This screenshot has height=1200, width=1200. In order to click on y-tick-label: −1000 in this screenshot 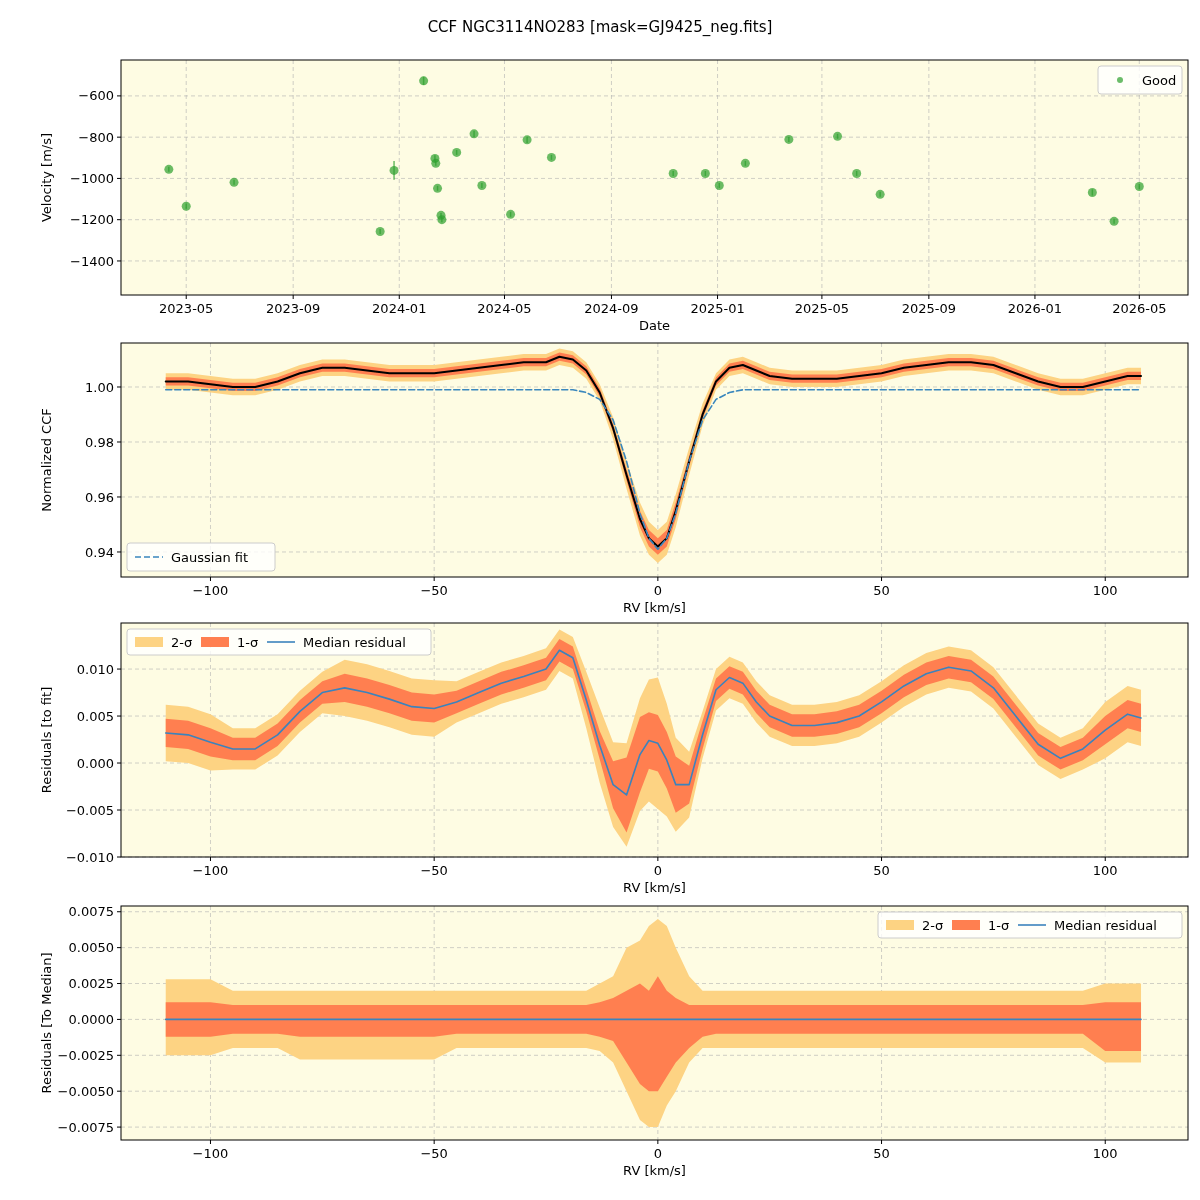, I will do `click(92, 178)`.